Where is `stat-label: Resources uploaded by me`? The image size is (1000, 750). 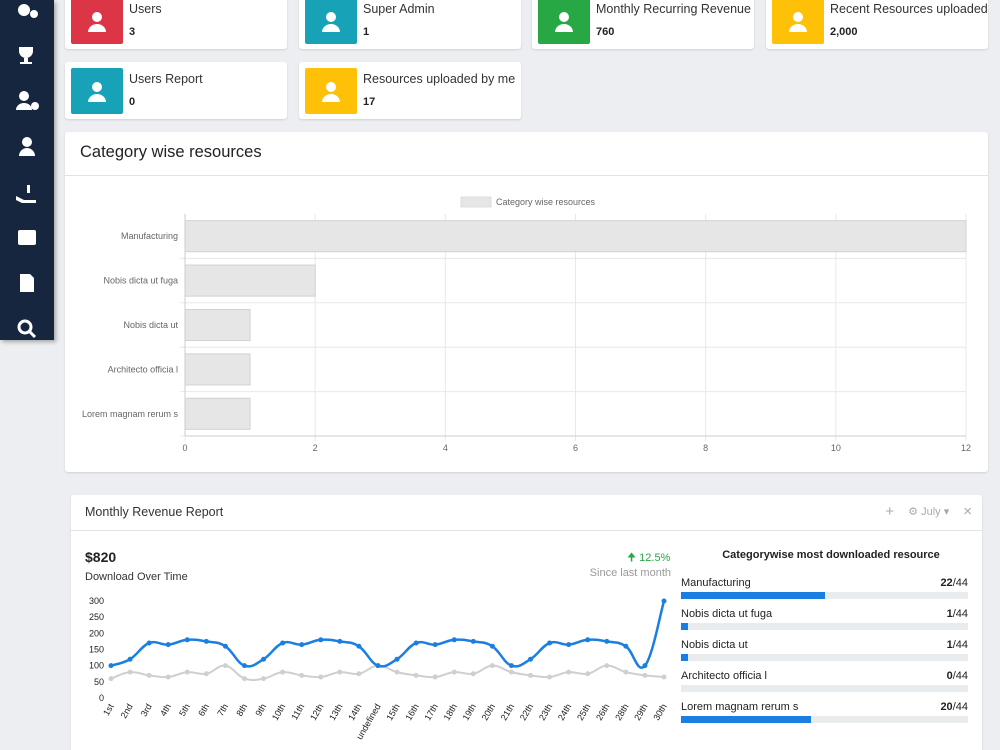
stat-label: Resources uploaded by me is located at coordinates (439, 79).